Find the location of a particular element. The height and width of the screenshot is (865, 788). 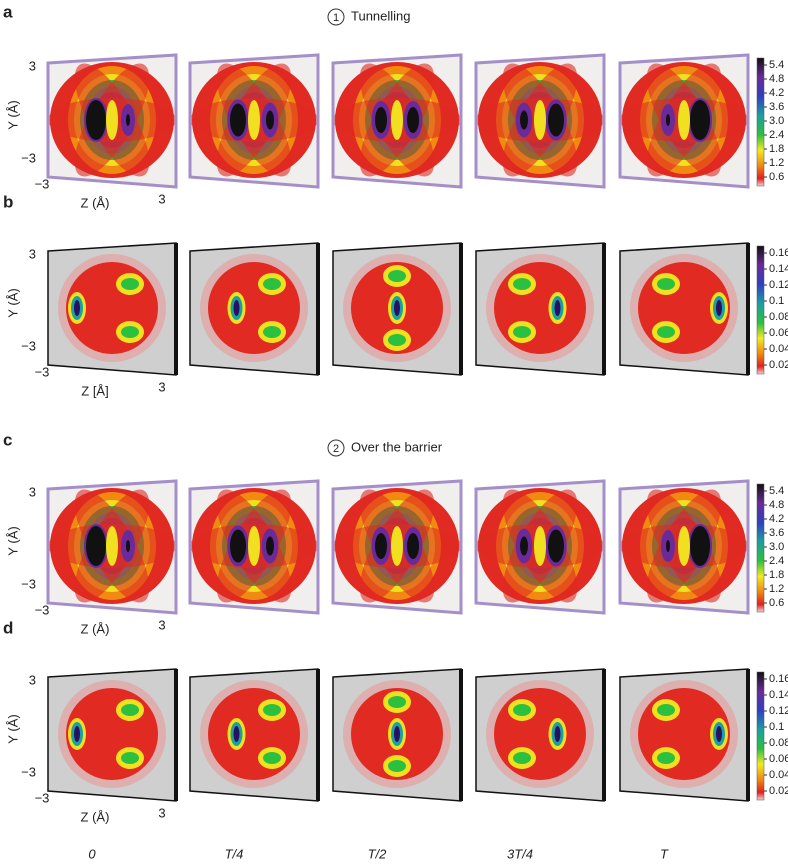

colorbar-tick-label: 1.2 is located at coordinates (776, 163).